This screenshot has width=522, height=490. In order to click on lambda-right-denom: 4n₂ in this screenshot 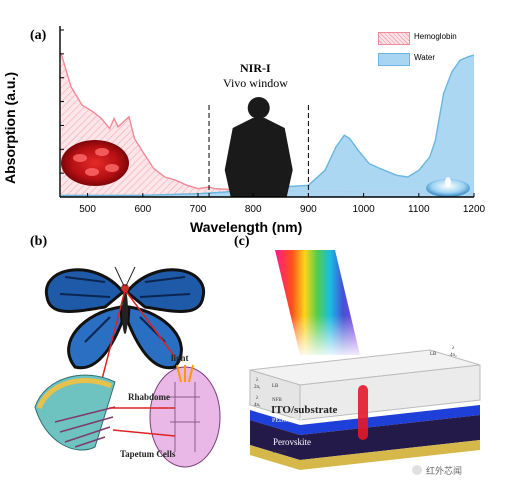, I will do `click(453, 355)`.